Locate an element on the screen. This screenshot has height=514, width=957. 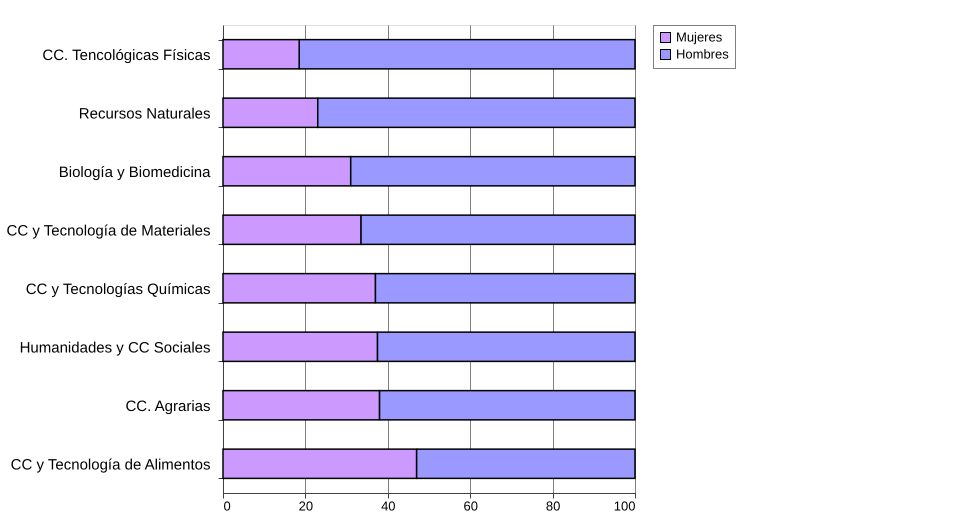
x-tick-label: 40 is located at coordinates (388, 506).